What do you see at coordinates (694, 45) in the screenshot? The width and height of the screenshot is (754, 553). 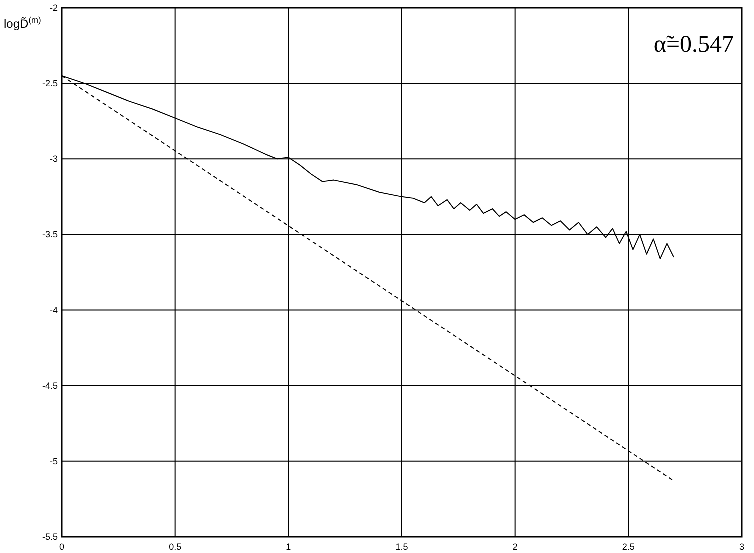 I see `annotation: α̃=0.547` at bounding box center [694, 45].